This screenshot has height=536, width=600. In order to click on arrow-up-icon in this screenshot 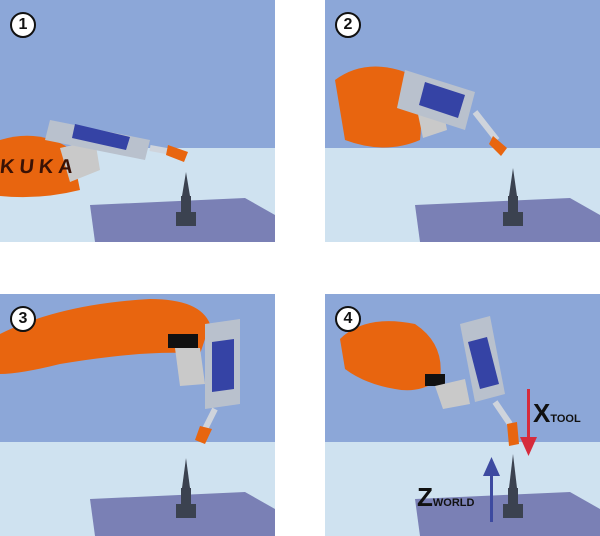, I will do `click(491, 489)`.